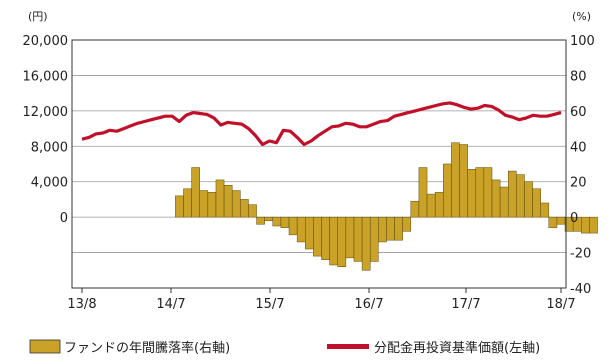 The image size is (609, 363). Describe the element at coordinates (284, 347) in the screenshot. I see `legend: ファンドの年間騰落率(右軸) 分配金再投資基準価額(左軸)` at that location.